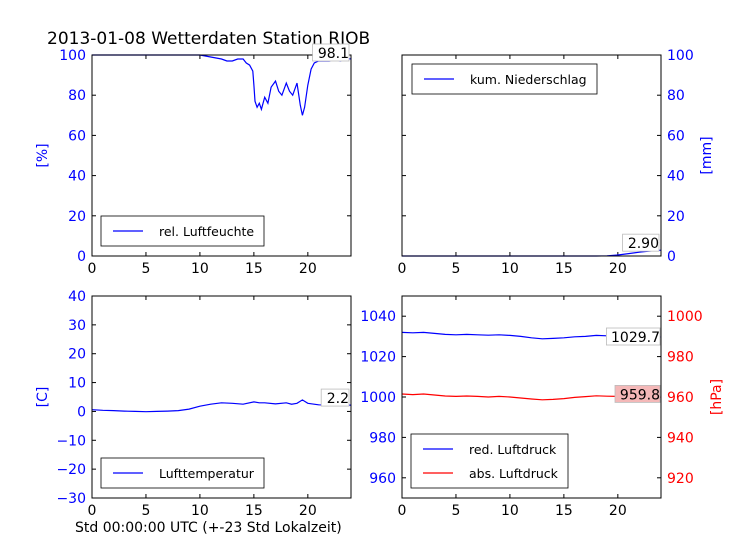 The width and height of the screenshot is (736, 552). Describe the element at coordinates (680, 56) in the screenshot. I see `y-tick-label-right: 100` at that location.